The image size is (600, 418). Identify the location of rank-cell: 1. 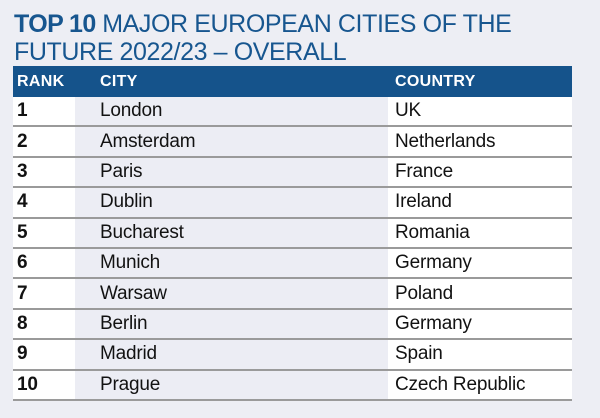
(44, 111).